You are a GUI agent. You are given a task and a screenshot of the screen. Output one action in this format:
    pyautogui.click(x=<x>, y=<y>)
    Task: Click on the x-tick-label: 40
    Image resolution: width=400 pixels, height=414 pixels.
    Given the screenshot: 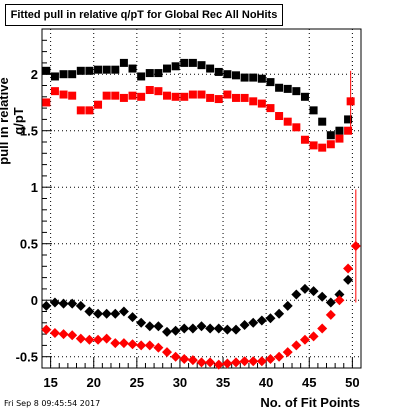 What is the action you would take?
    pyautogui.click(x=266, y=382)
    